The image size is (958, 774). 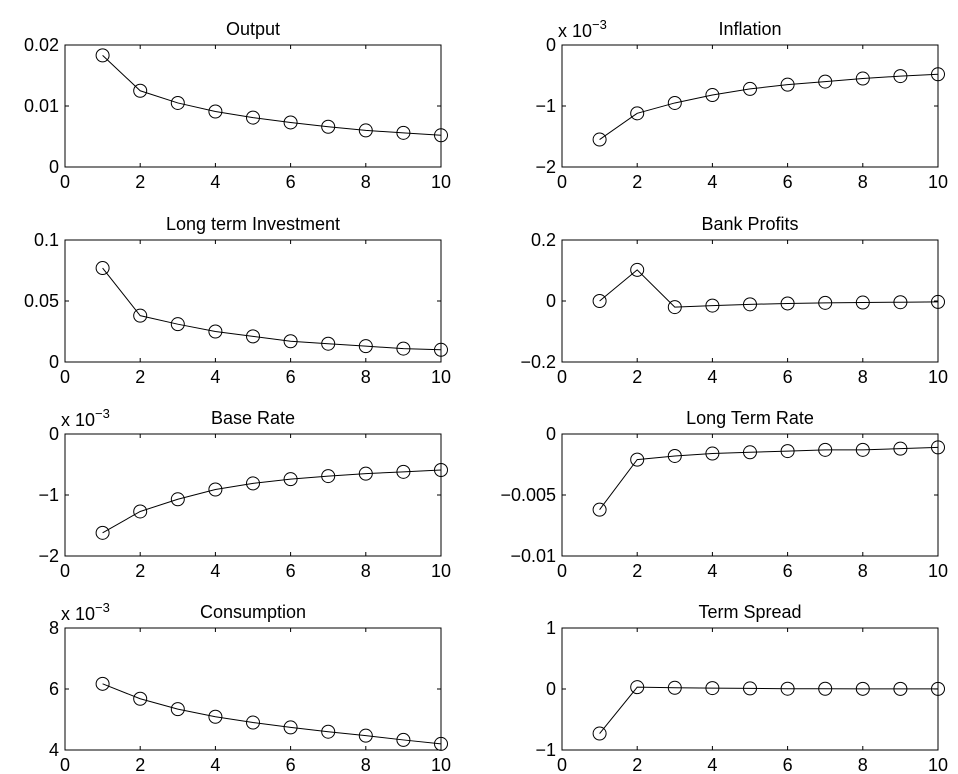 What do you see at coordinates (749, 29) in the screenshot?
I see `chart-title: Inflation` at bounding box center [749, 29].